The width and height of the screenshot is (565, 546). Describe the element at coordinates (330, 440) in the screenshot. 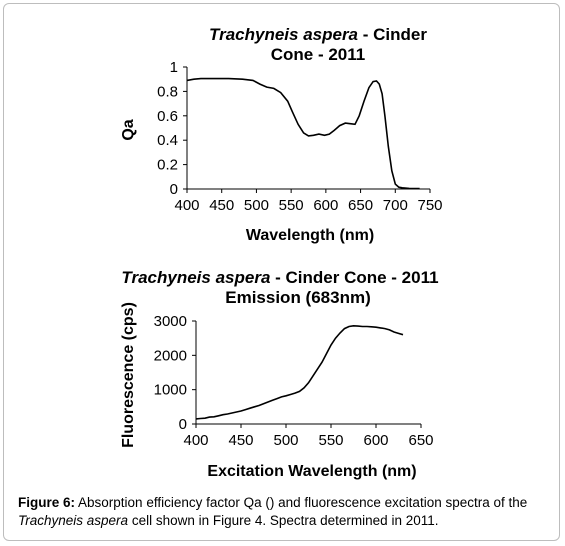

I see `c2-xtick-label: 550` at that location.